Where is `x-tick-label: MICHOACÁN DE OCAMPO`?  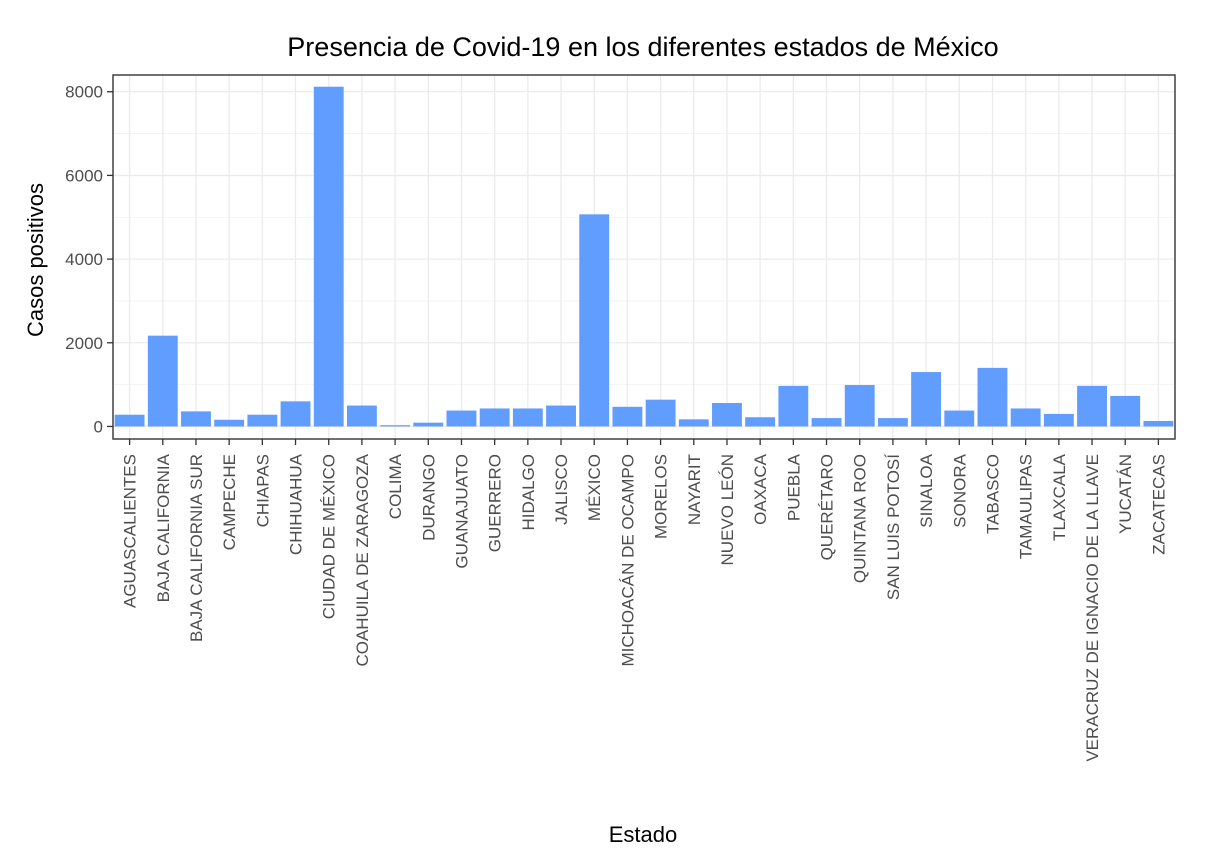 x-tick-label: MICHOACÁN DE OCAMPO is located at coordinates (627, 560).